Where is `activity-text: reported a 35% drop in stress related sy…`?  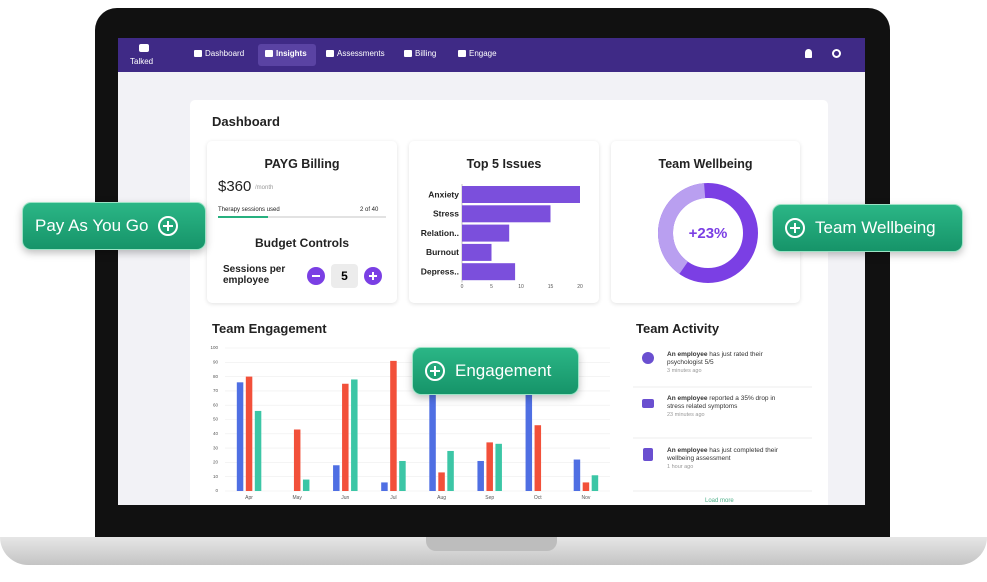
activity-text: reported a 35% drop in stress related sy… is located at coordinates (721, 402).